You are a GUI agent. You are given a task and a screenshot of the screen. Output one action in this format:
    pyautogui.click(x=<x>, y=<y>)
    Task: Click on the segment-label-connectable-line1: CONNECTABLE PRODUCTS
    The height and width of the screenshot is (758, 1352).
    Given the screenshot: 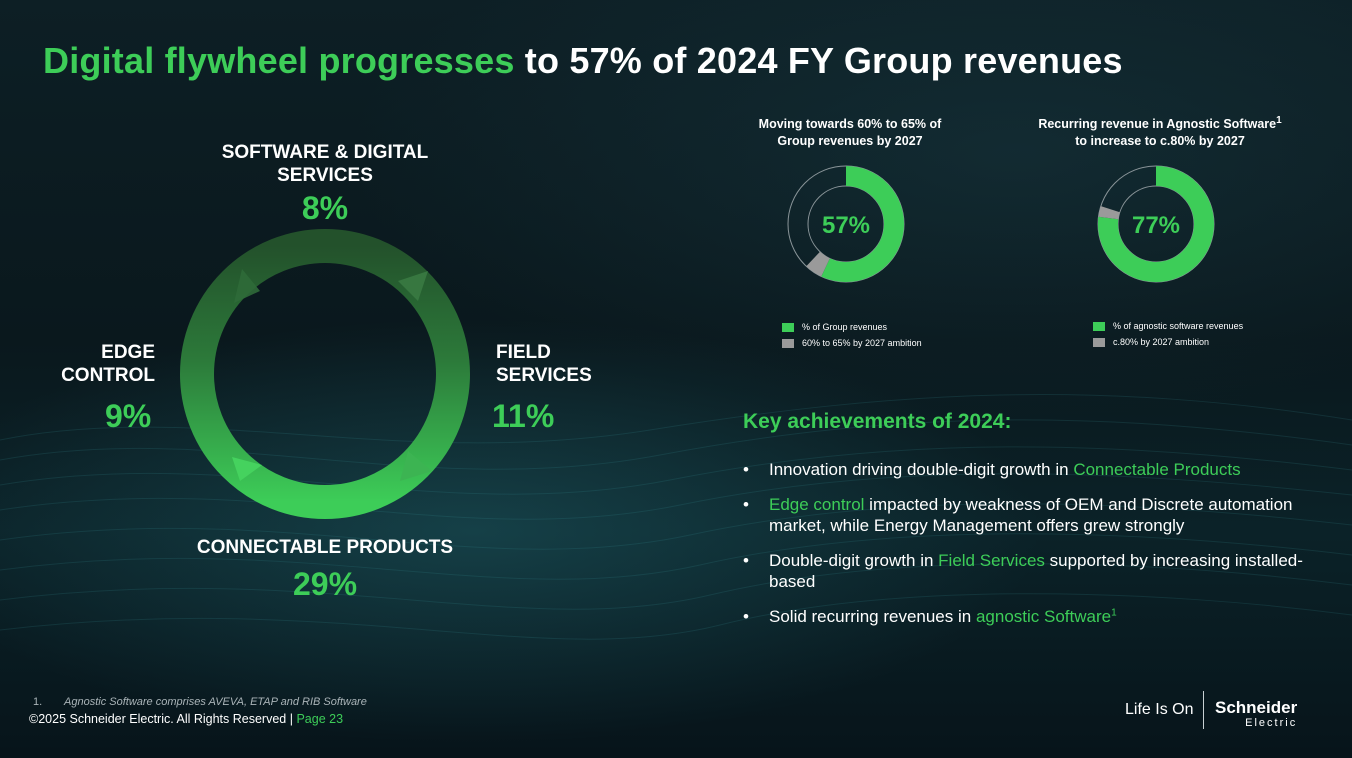 What is the action you would take?
    pyautogui.click(x=325, y=547)
    